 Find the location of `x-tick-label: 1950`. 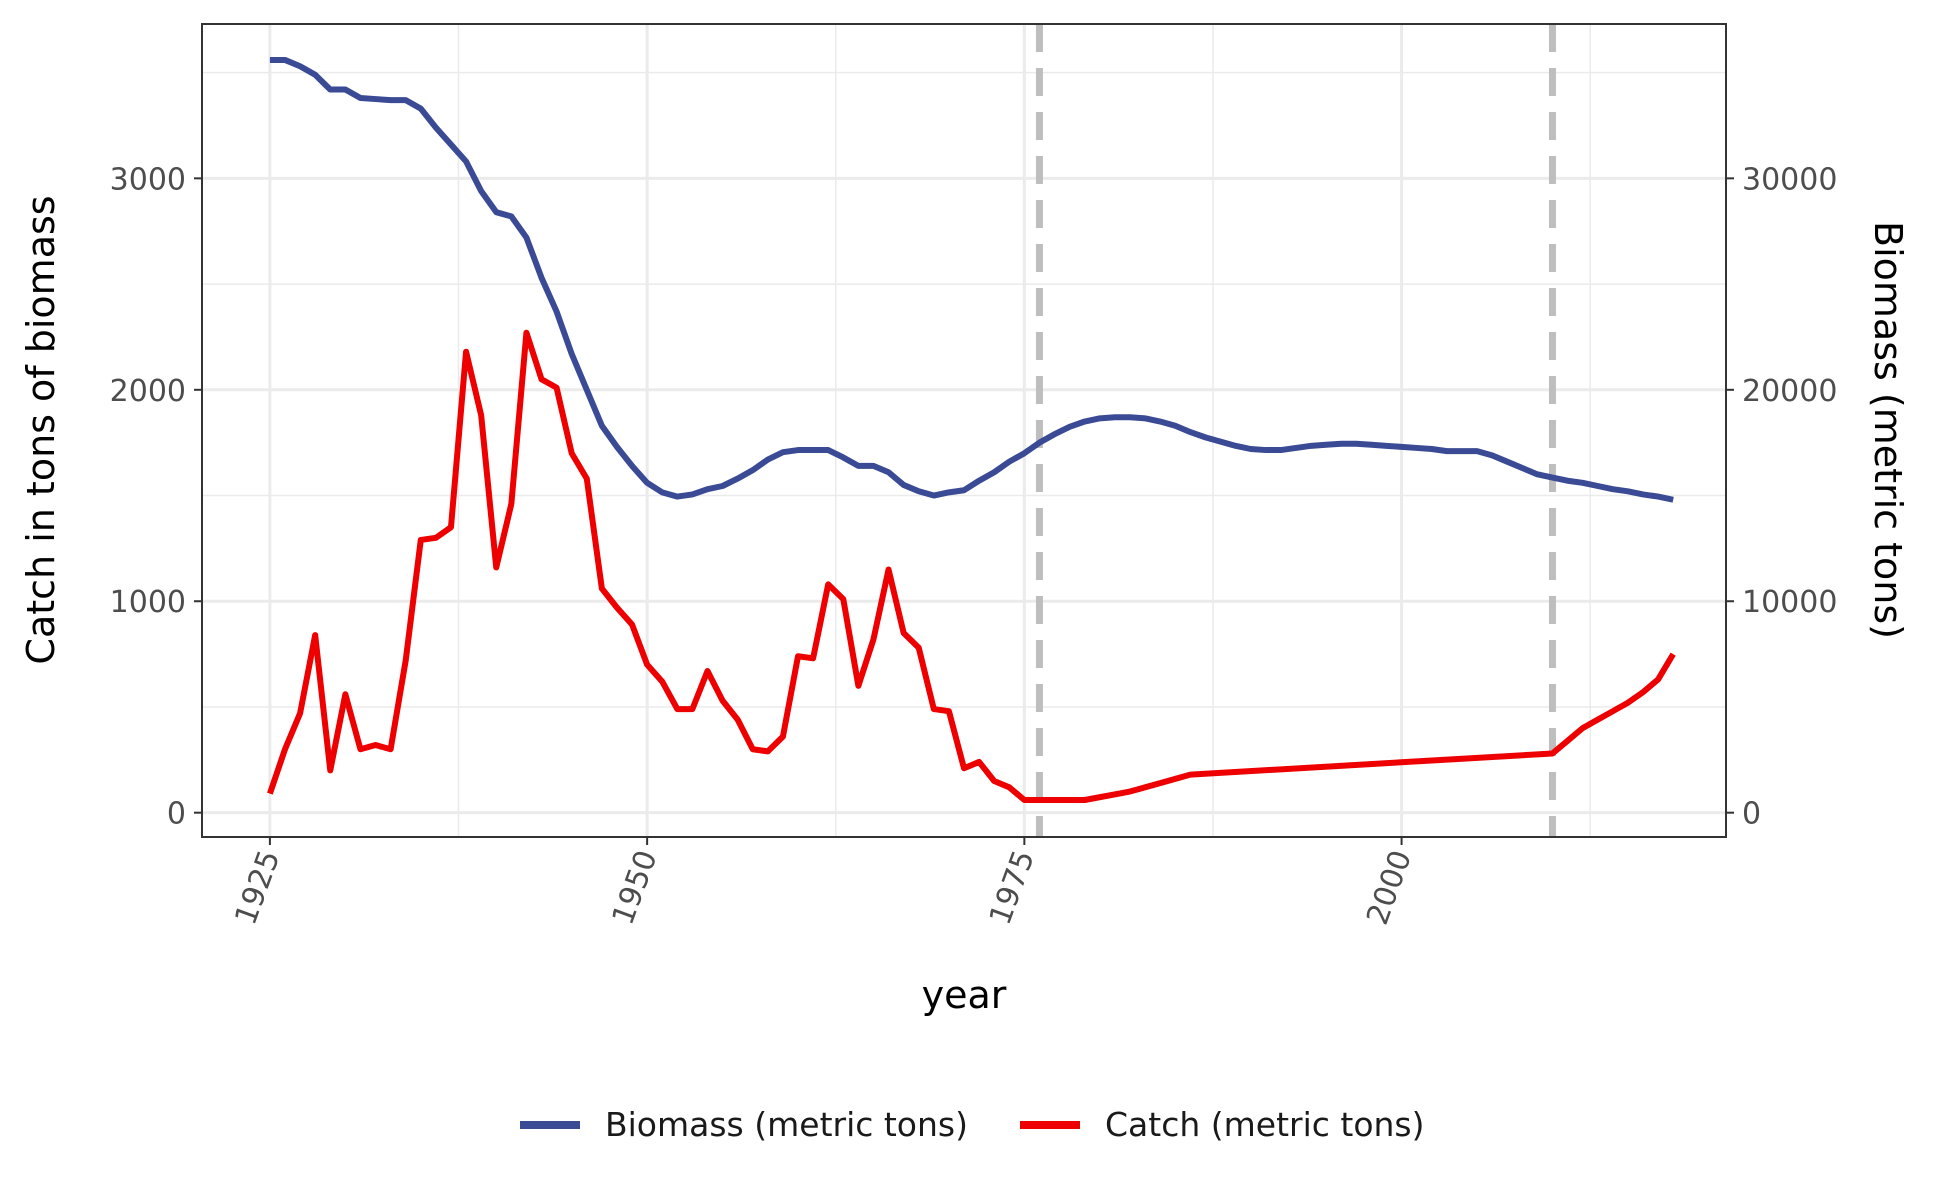

x-tick-label: 1950 is located at coordinates (635, 888).